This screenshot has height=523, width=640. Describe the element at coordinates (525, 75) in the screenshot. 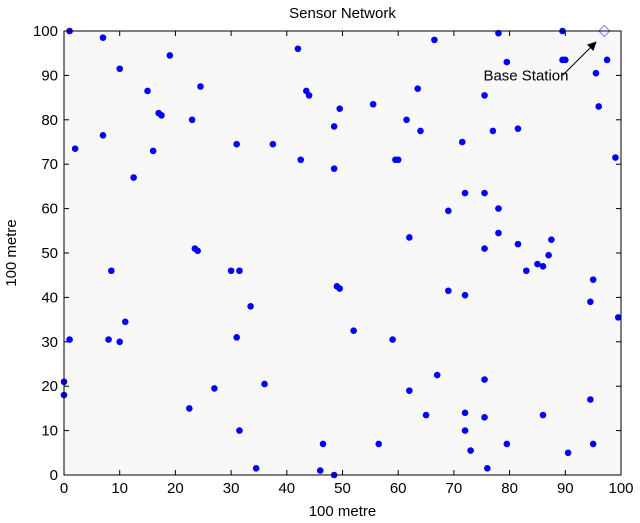

I see `base-station-label: Base Station` at that location.